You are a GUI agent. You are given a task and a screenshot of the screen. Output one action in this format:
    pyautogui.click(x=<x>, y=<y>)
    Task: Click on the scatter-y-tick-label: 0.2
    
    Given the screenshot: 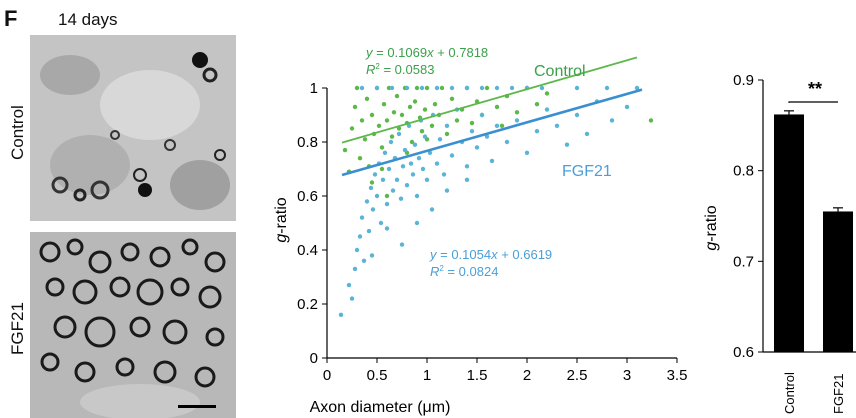 What is the action you would take?
    pyautogui.click(x=307, y=304)
    